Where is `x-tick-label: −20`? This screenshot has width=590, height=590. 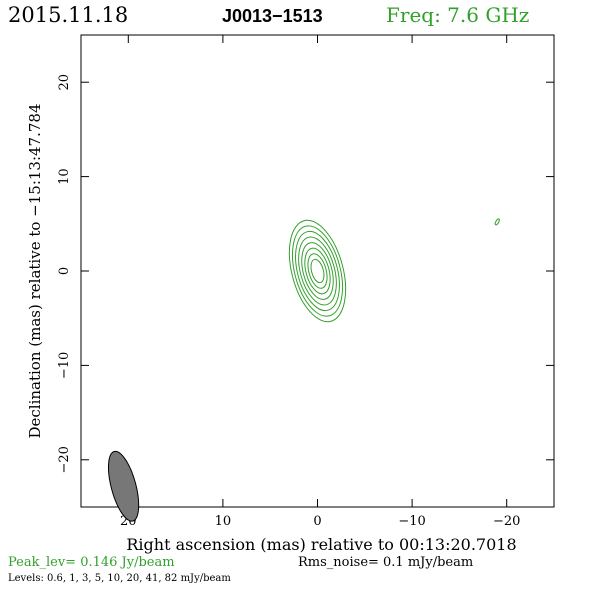 x-tick-label: −20 is located at coordinates (506, 521).